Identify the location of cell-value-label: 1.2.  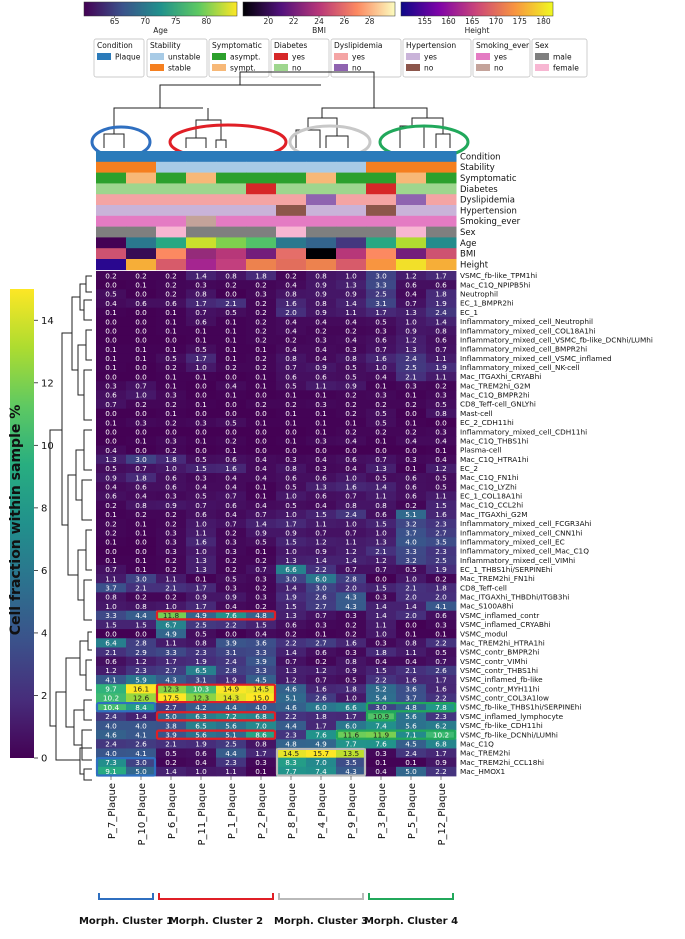
(351, 551).